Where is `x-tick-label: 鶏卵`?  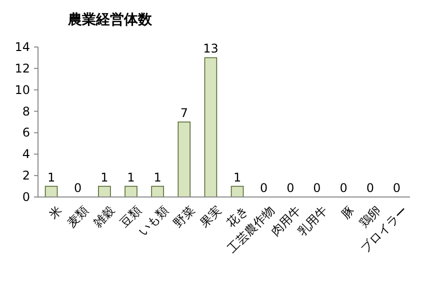 x-tick-label: 鶏卵 is located at coordinates (370, 216).